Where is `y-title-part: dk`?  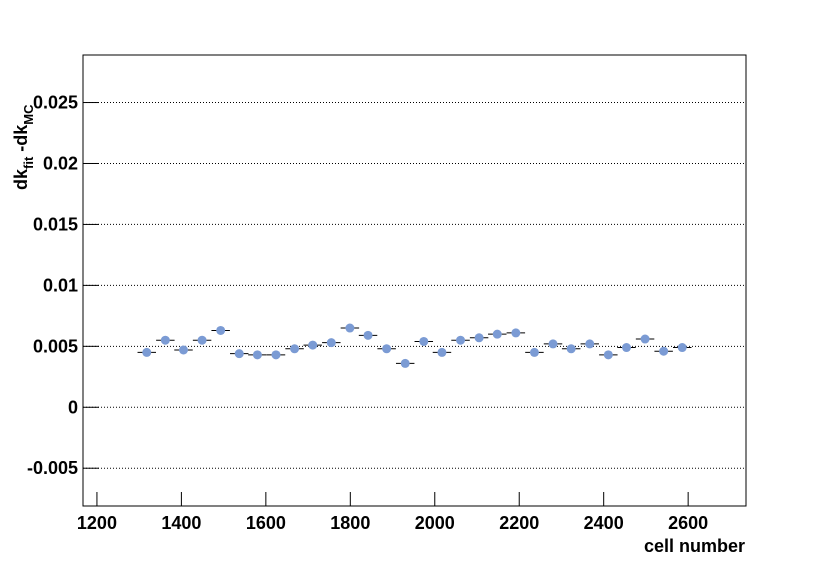
y-title-part: dk is located at coordinates (21, 179).